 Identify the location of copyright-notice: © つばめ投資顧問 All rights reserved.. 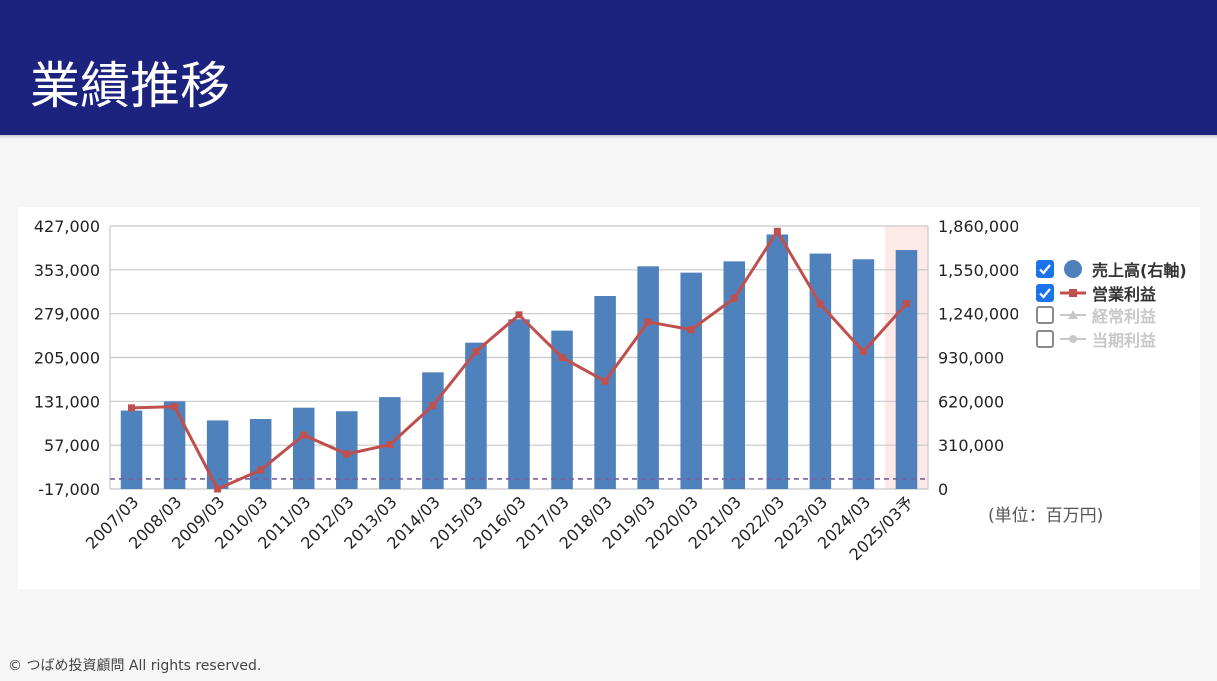
(135, 666).